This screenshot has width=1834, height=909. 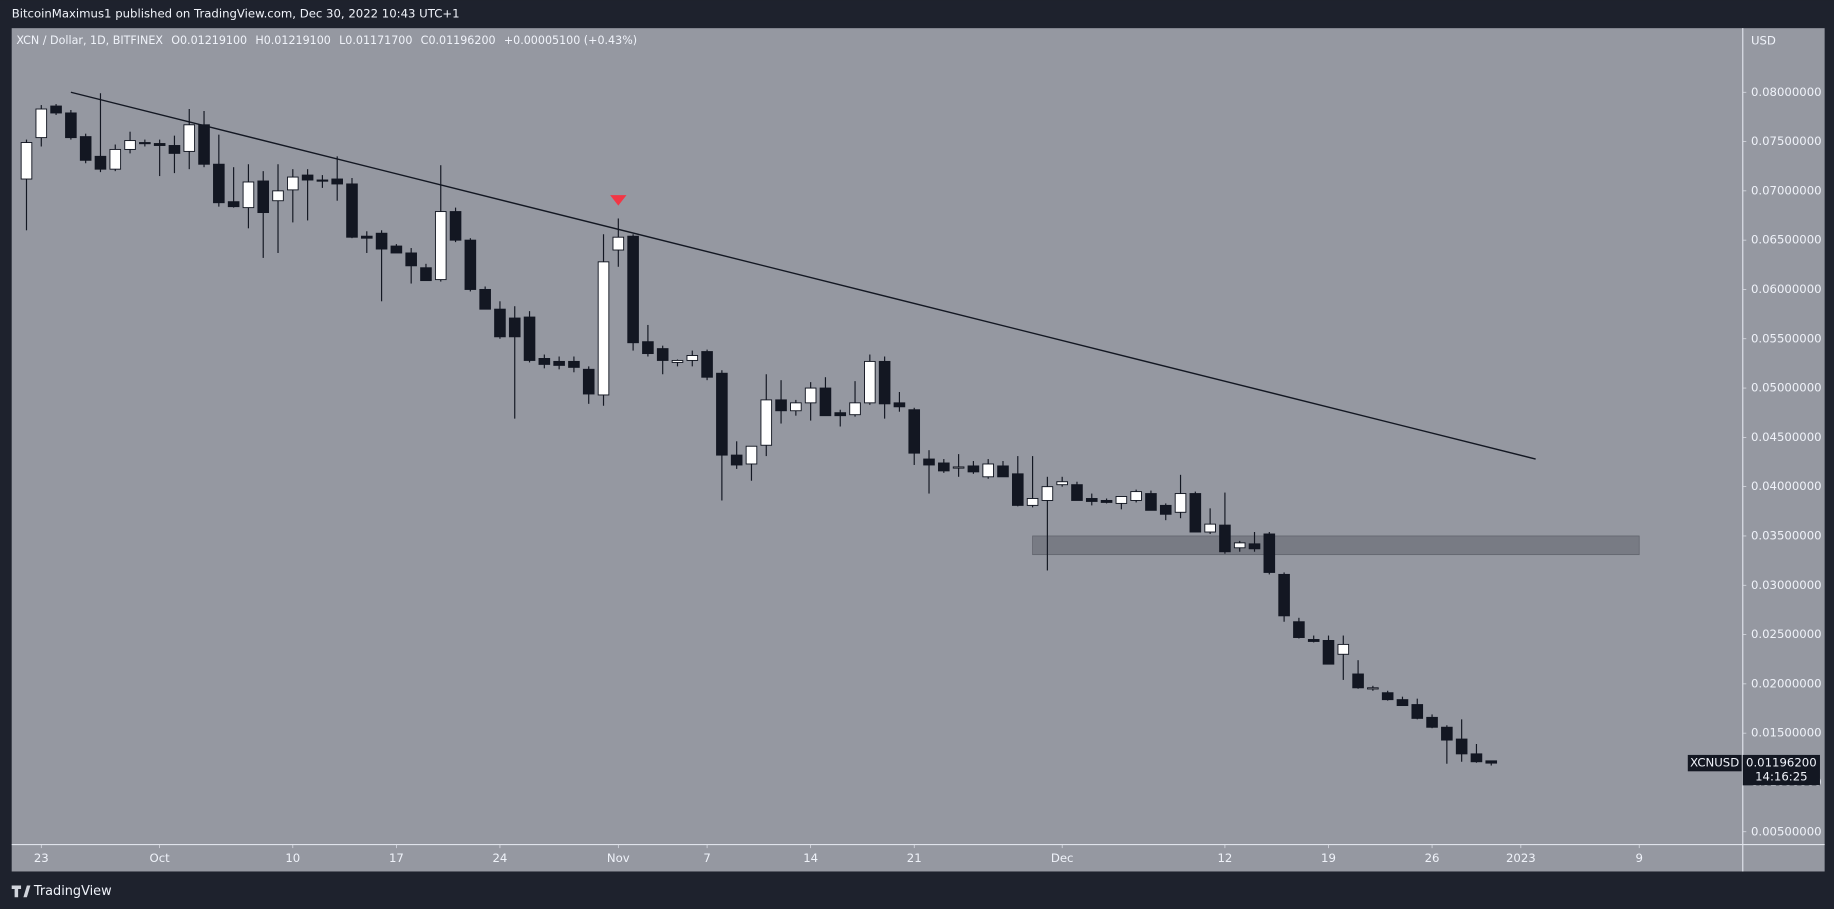 What do you see at coordinates (1763, 41) in the screenshot?
I see `y-axis-label: USD` at bounding box center [1763, 41].